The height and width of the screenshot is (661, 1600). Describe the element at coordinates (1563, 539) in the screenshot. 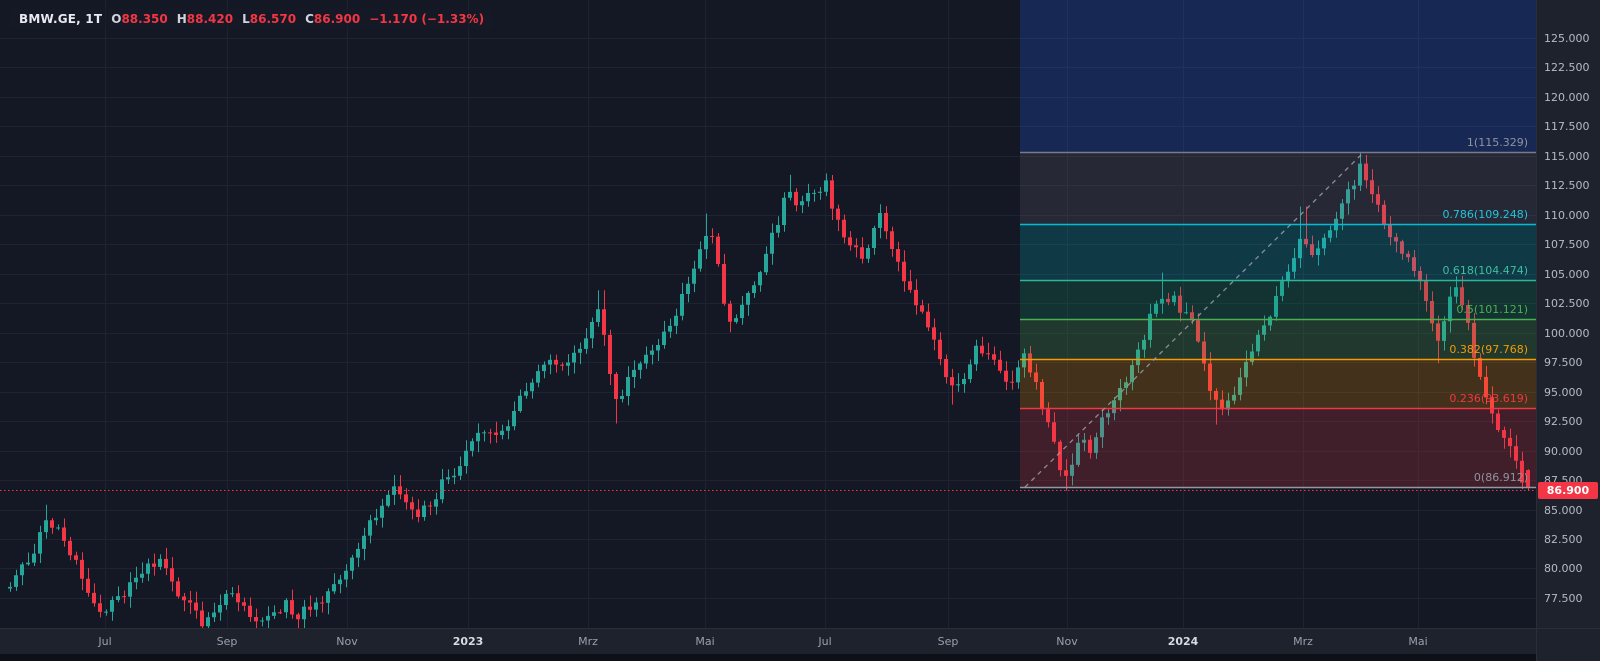

I see `price-tick-label: 82.500` at that location.